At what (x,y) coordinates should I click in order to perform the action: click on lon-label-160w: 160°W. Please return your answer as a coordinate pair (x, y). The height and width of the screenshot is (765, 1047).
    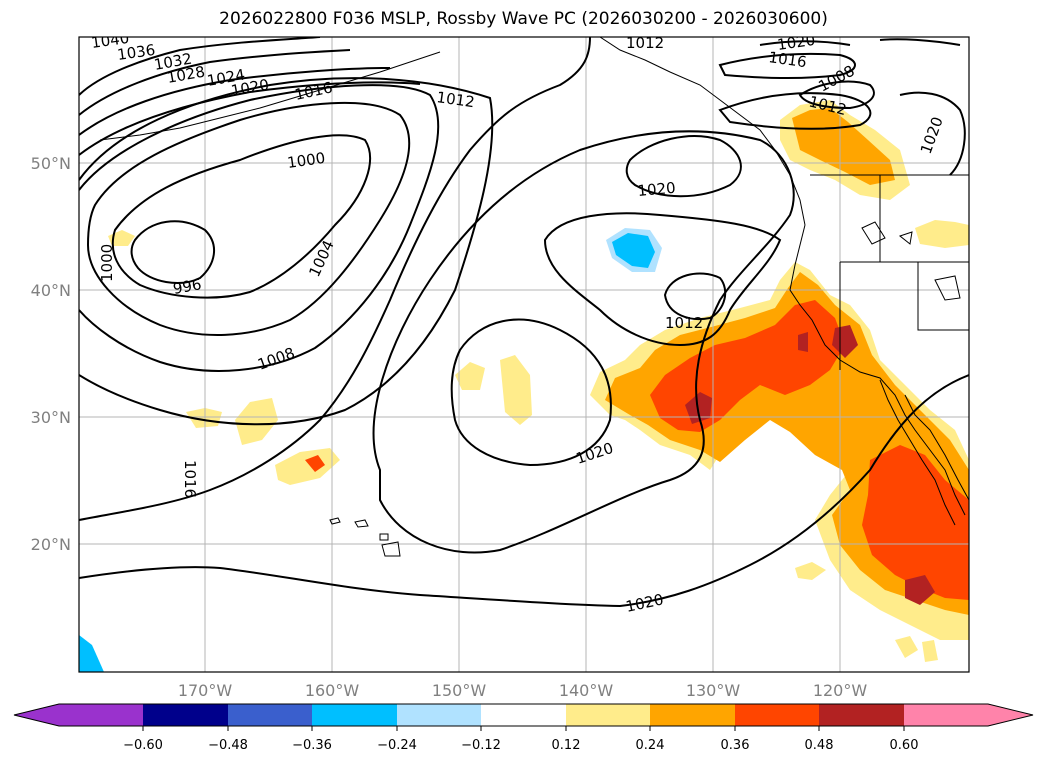
    Looking at the image, I should click on (332, 690).